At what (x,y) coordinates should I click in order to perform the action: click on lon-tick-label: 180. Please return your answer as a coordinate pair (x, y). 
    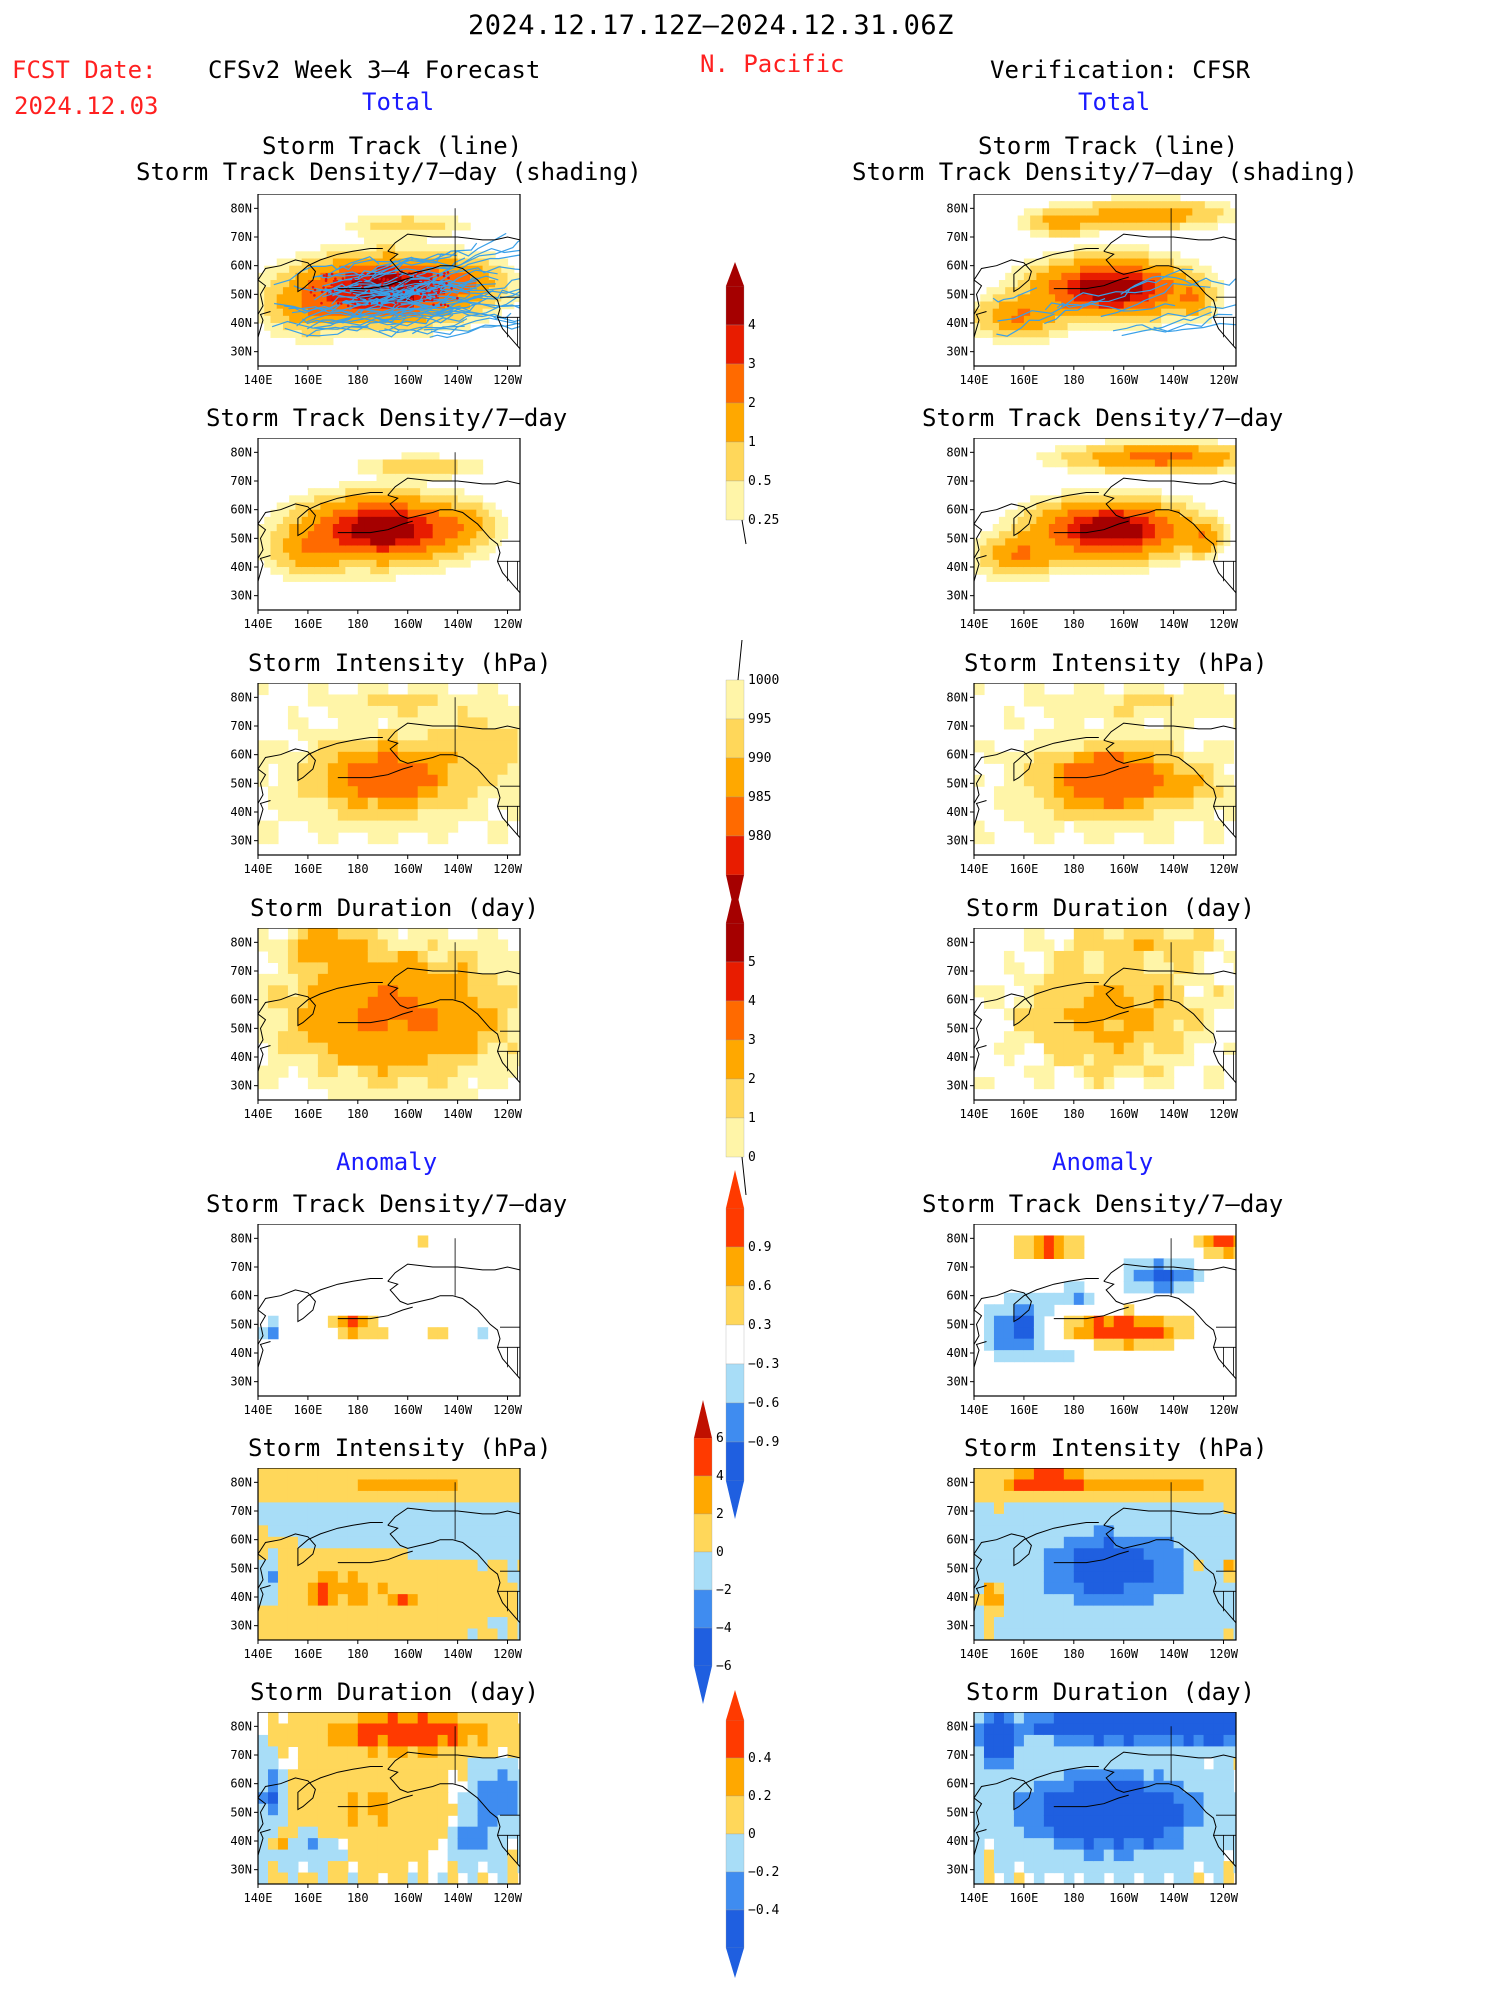
    Looking at the image, I should click on (358, 380).